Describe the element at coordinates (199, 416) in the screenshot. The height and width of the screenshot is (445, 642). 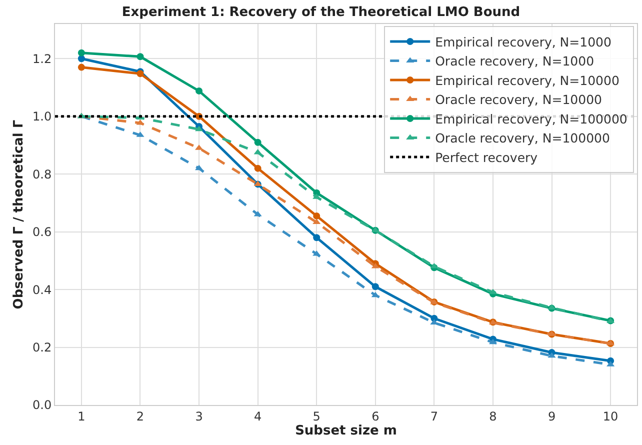
I see `x-tick-label: 3` at that location.